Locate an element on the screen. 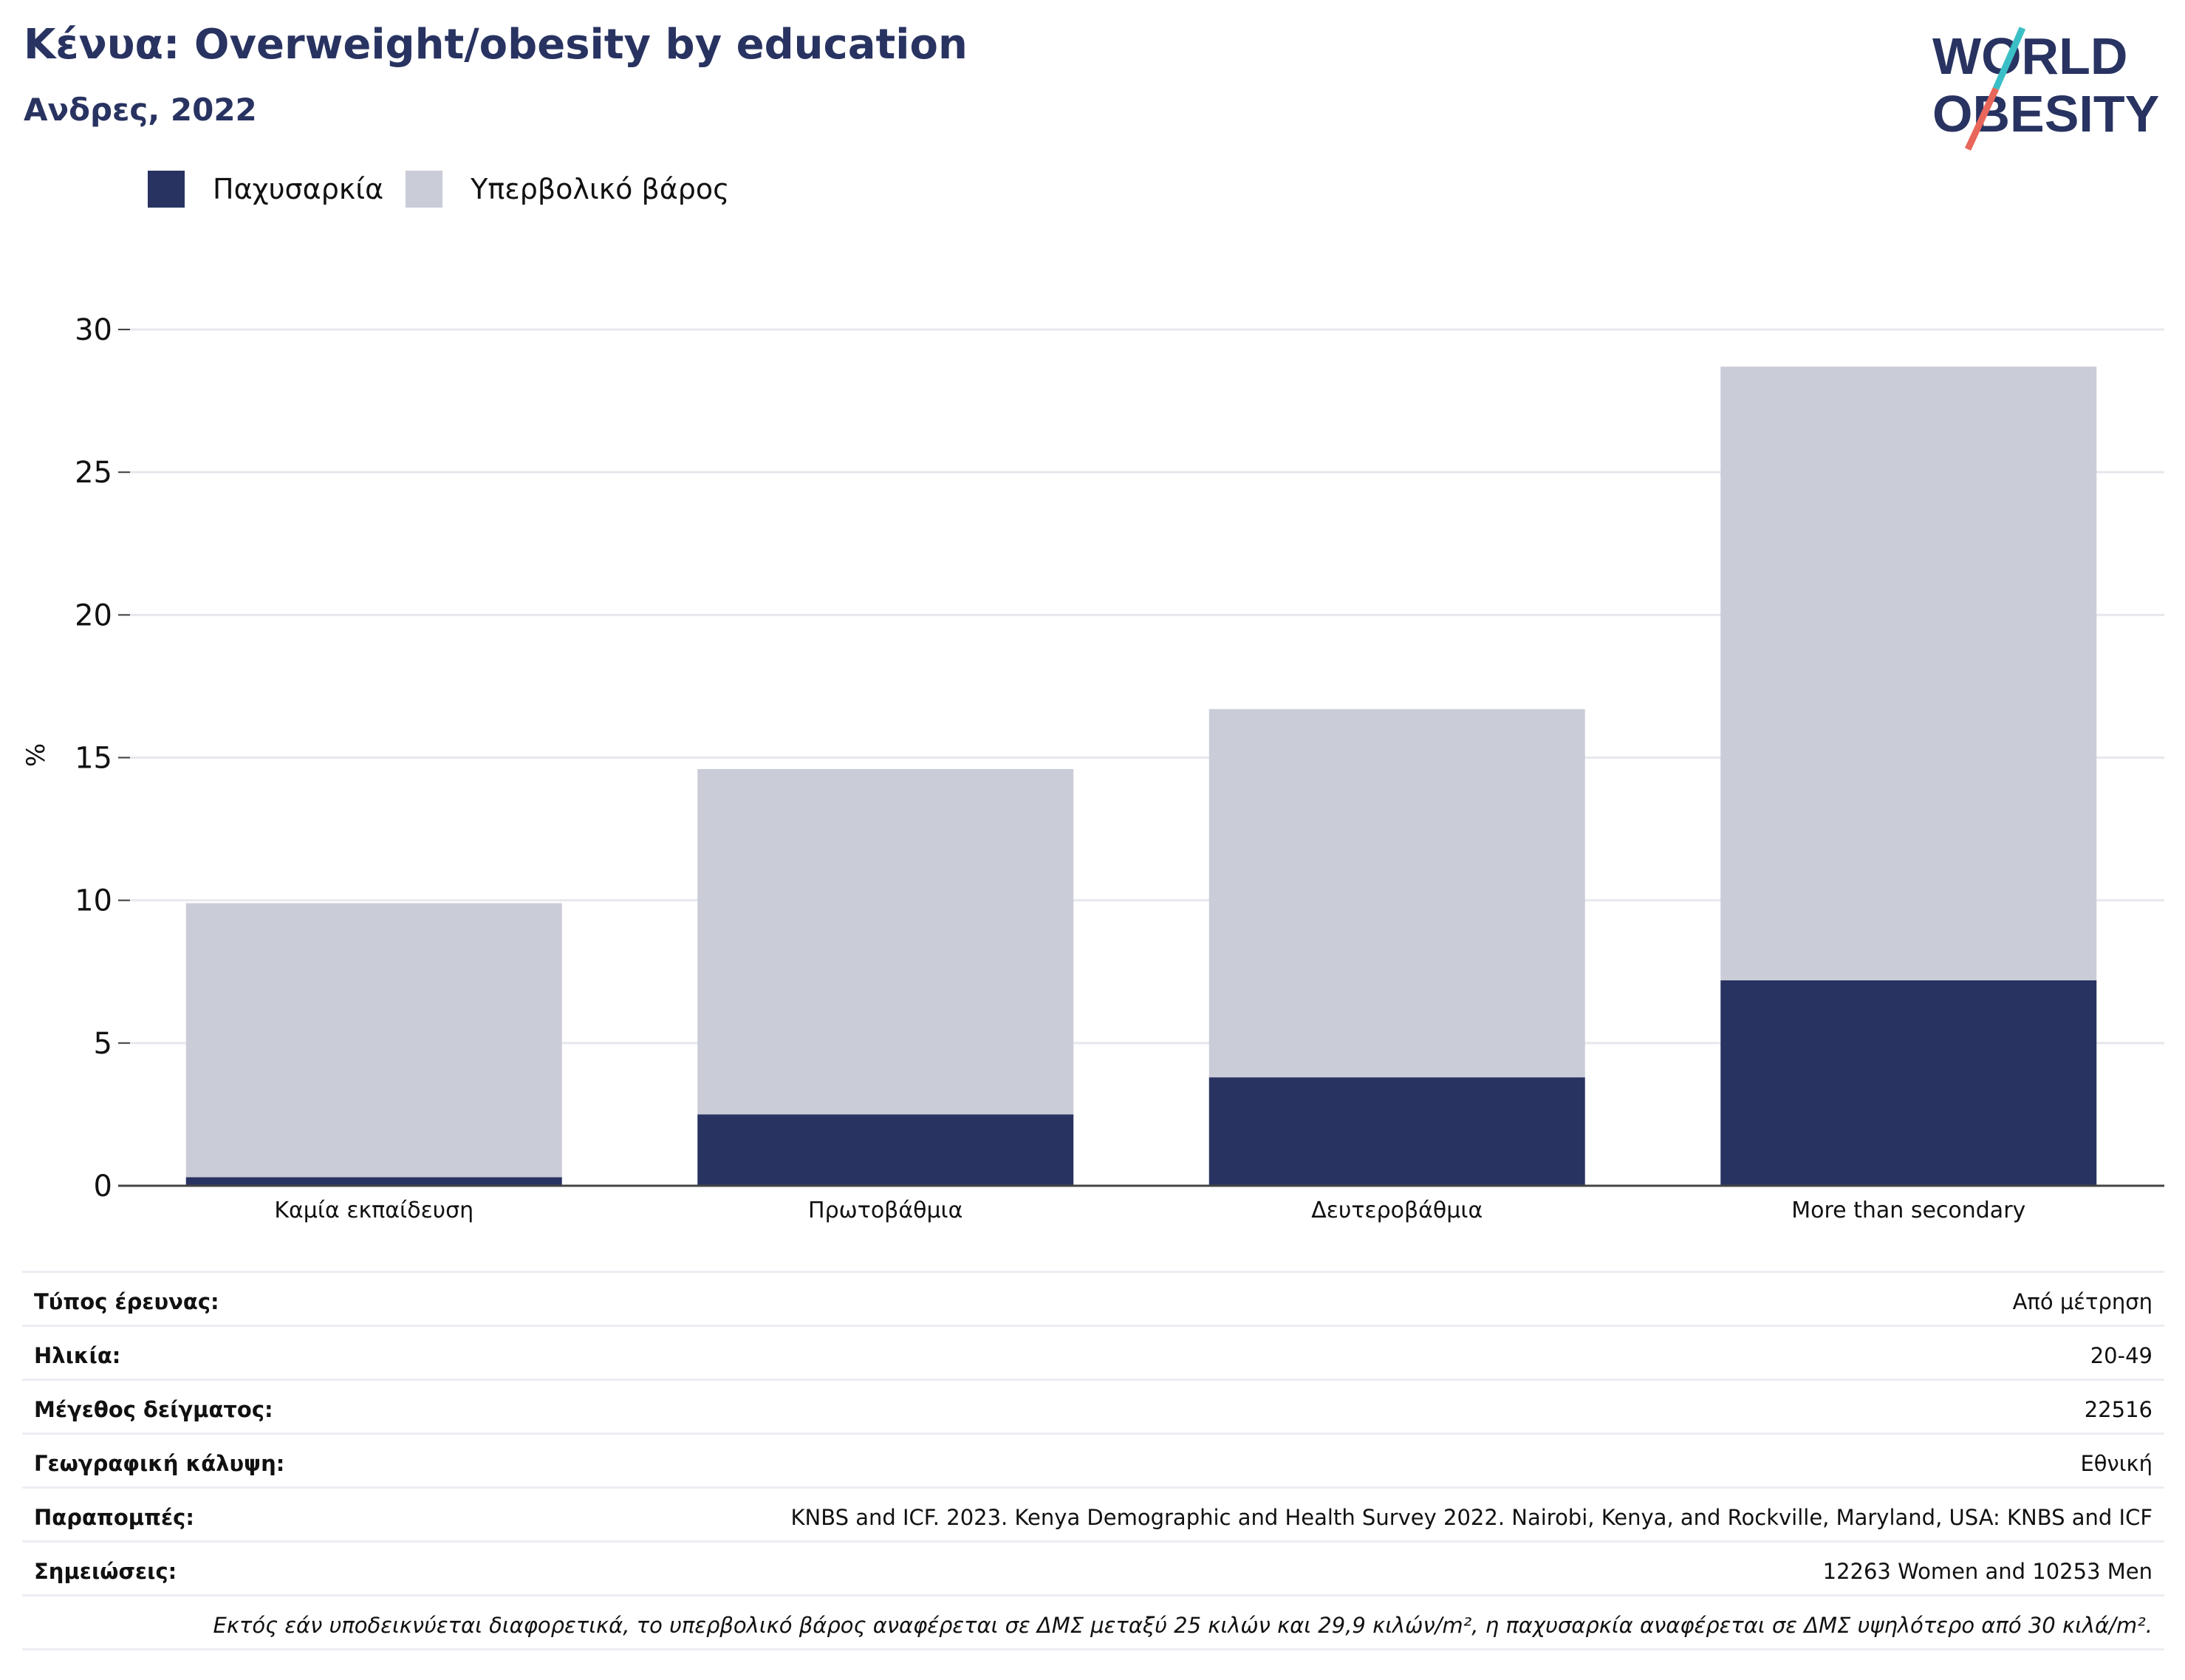 This screenshot has width=2185, height=1680. chart-subtitle: Ανδρες, 2022 is located at coordinates (140, 110).